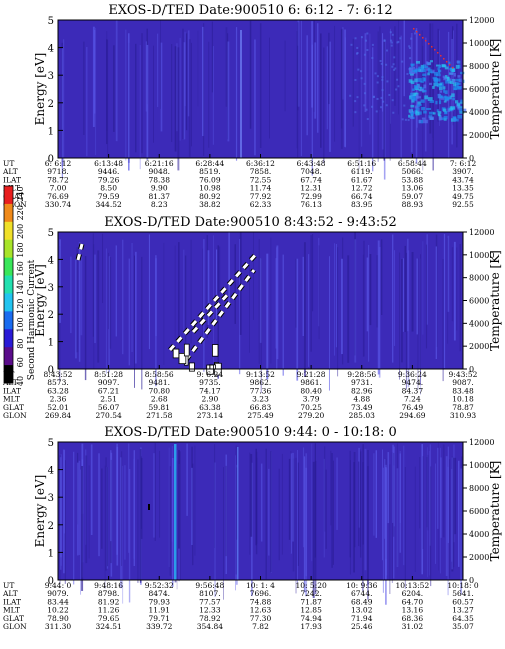 The image size is (505, 649). What do you see at coordinates (311, 204) in the screenshot?
I see `table-cell: 76.13` at bounding box center [311, 204].